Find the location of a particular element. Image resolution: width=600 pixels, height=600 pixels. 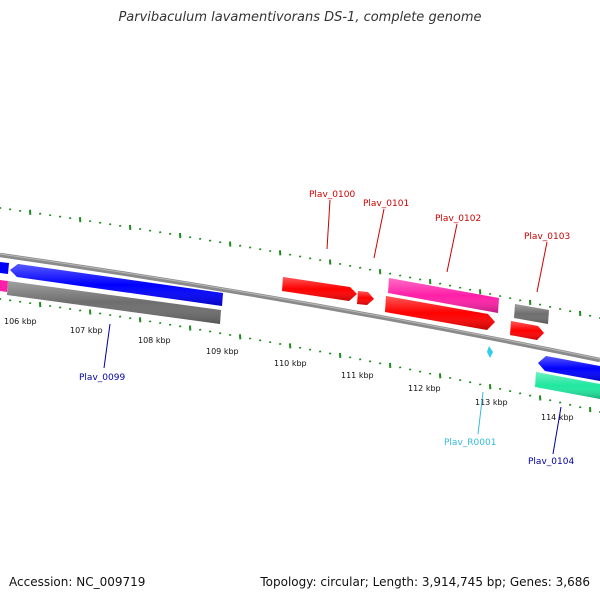

gene-label-plav-0102: Plav_0102 is located at coordinates (458, 219).